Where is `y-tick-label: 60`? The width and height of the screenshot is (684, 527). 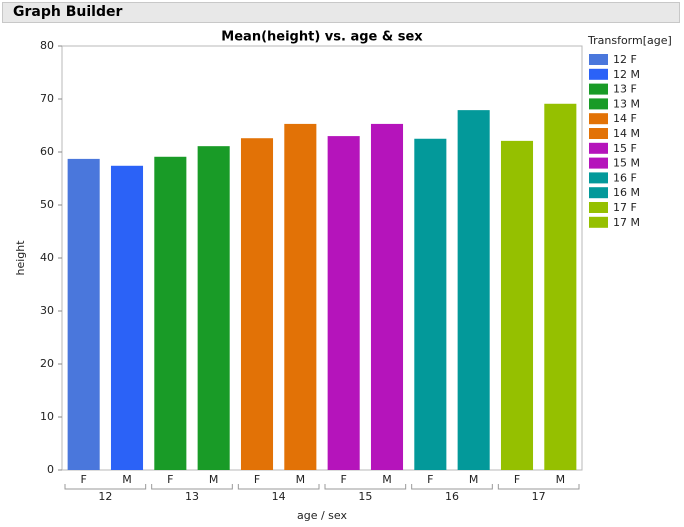
y-tick-label: 60 is located at coordinates (47, 151).